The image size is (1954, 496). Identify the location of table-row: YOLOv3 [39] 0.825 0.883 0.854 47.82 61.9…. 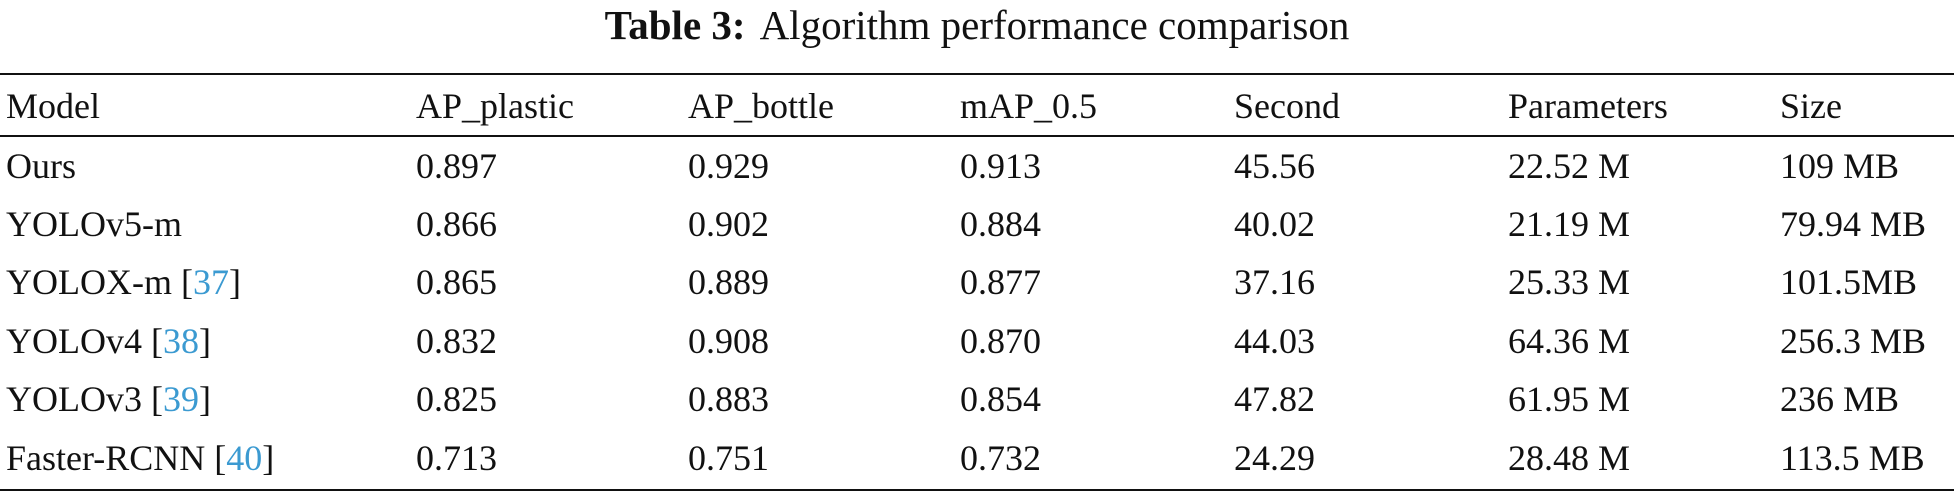
(977, 399).